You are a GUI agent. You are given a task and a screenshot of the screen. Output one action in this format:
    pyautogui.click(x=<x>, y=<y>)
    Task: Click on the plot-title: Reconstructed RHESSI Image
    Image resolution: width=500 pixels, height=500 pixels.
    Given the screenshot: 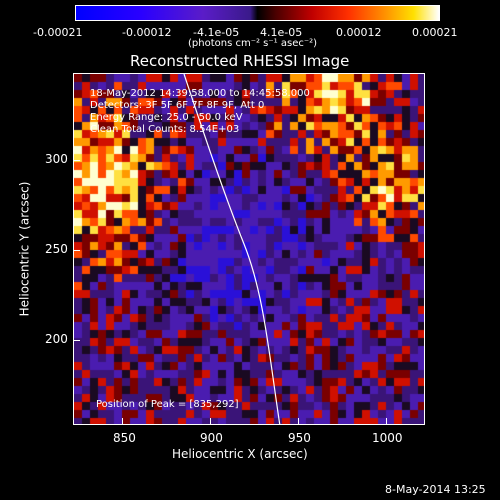 What is the action you would take?
    pyautogui.click(x=240, y=61)
    